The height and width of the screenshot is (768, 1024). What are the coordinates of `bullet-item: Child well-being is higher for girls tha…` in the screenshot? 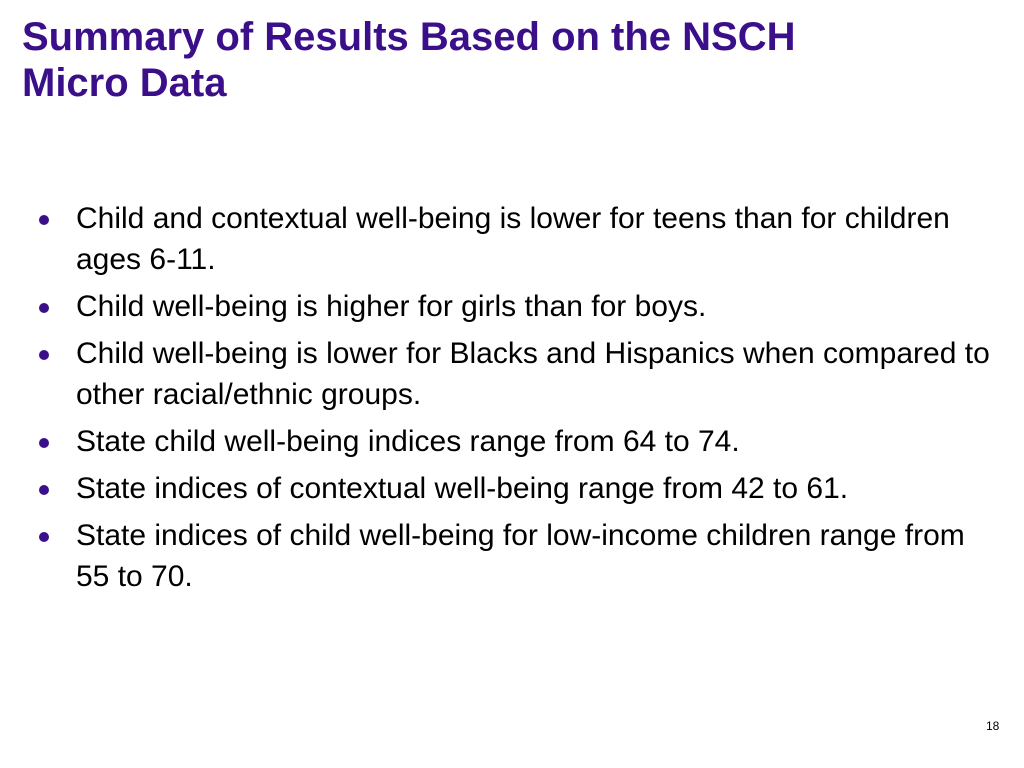 It's located at (498, 306).